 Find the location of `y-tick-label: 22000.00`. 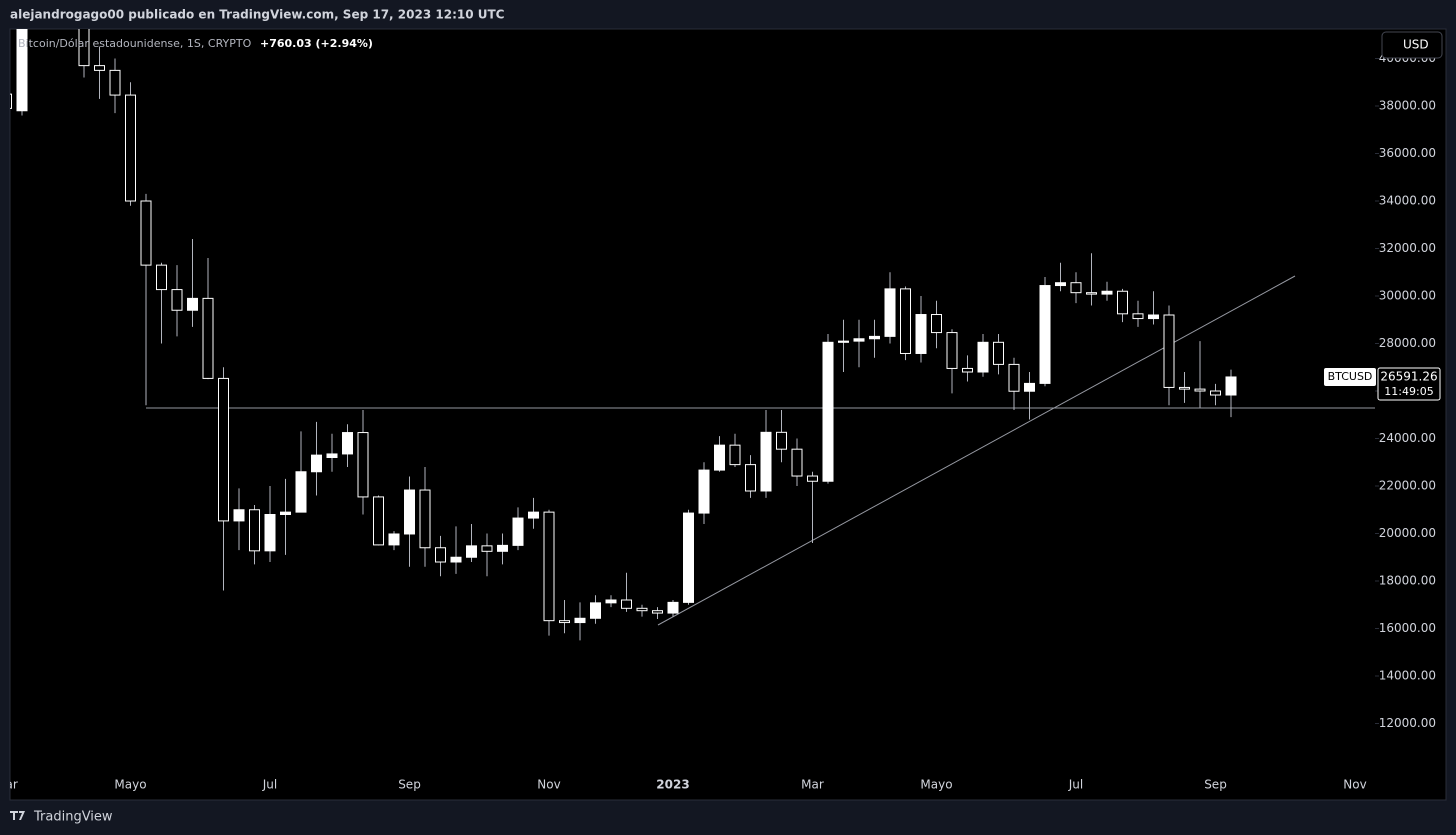

y-tick-label: 22000.00 is located at coordinates (1407, 486).